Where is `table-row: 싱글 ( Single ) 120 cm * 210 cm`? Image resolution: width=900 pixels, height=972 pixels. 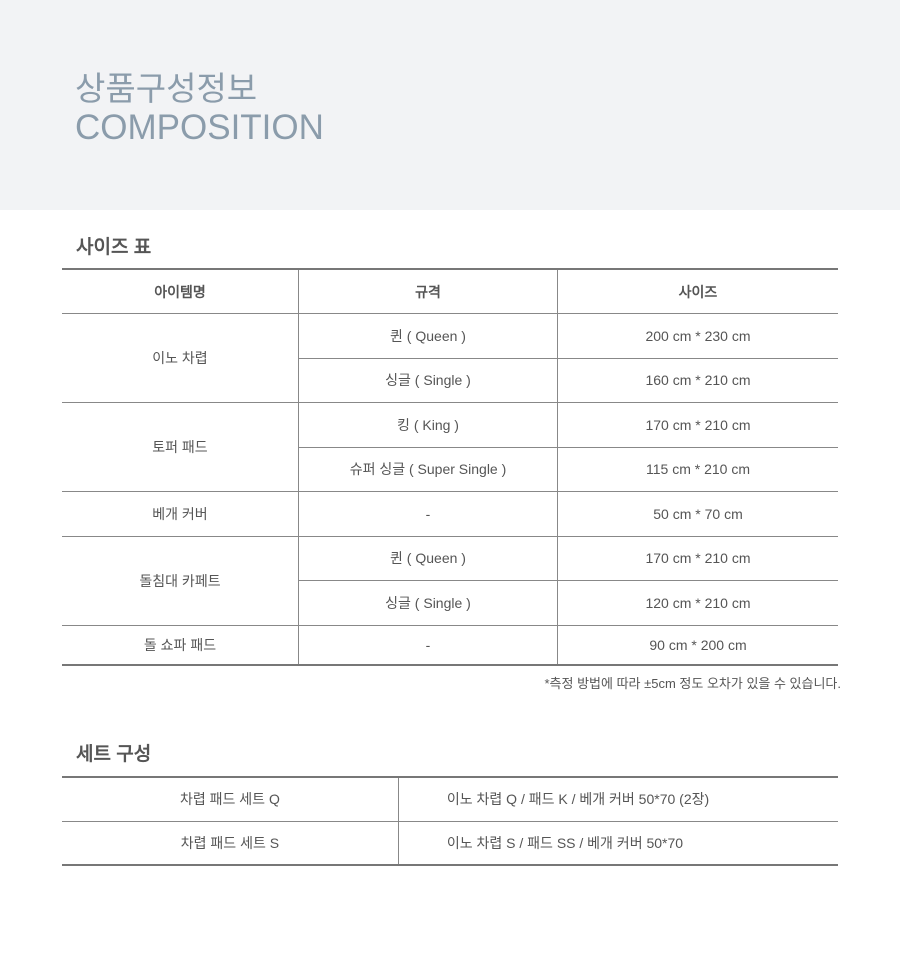 table-row: 싱글 ( Single ) 120 cm * 210 cm is located at coordinates (450, 603).